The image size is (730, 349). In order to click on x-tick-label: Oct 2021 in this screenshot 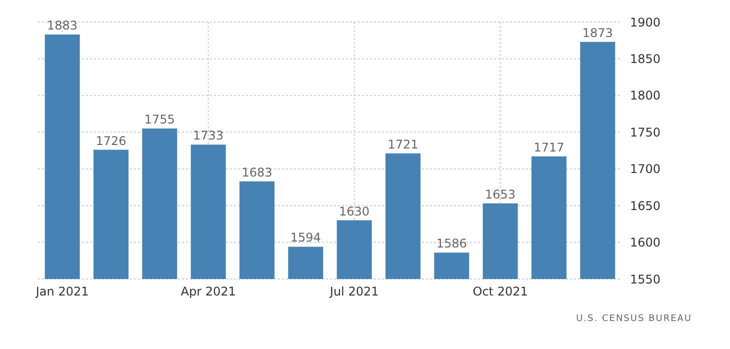, I will do `click(500, 291)`.